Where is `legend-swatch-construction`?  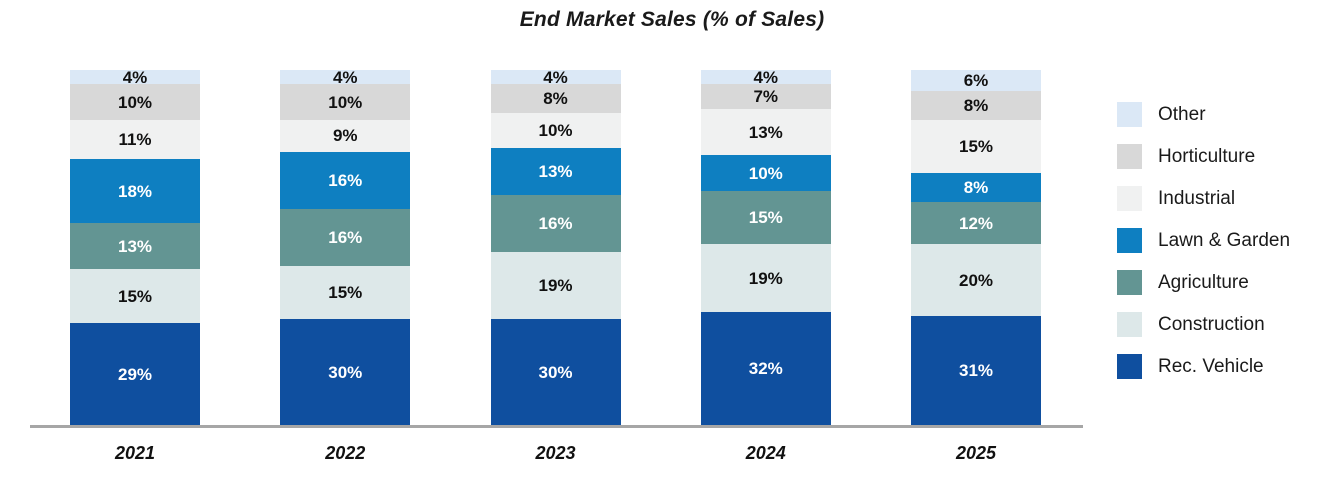
legend-swatch-construction is located at coordinates (1129, 324).